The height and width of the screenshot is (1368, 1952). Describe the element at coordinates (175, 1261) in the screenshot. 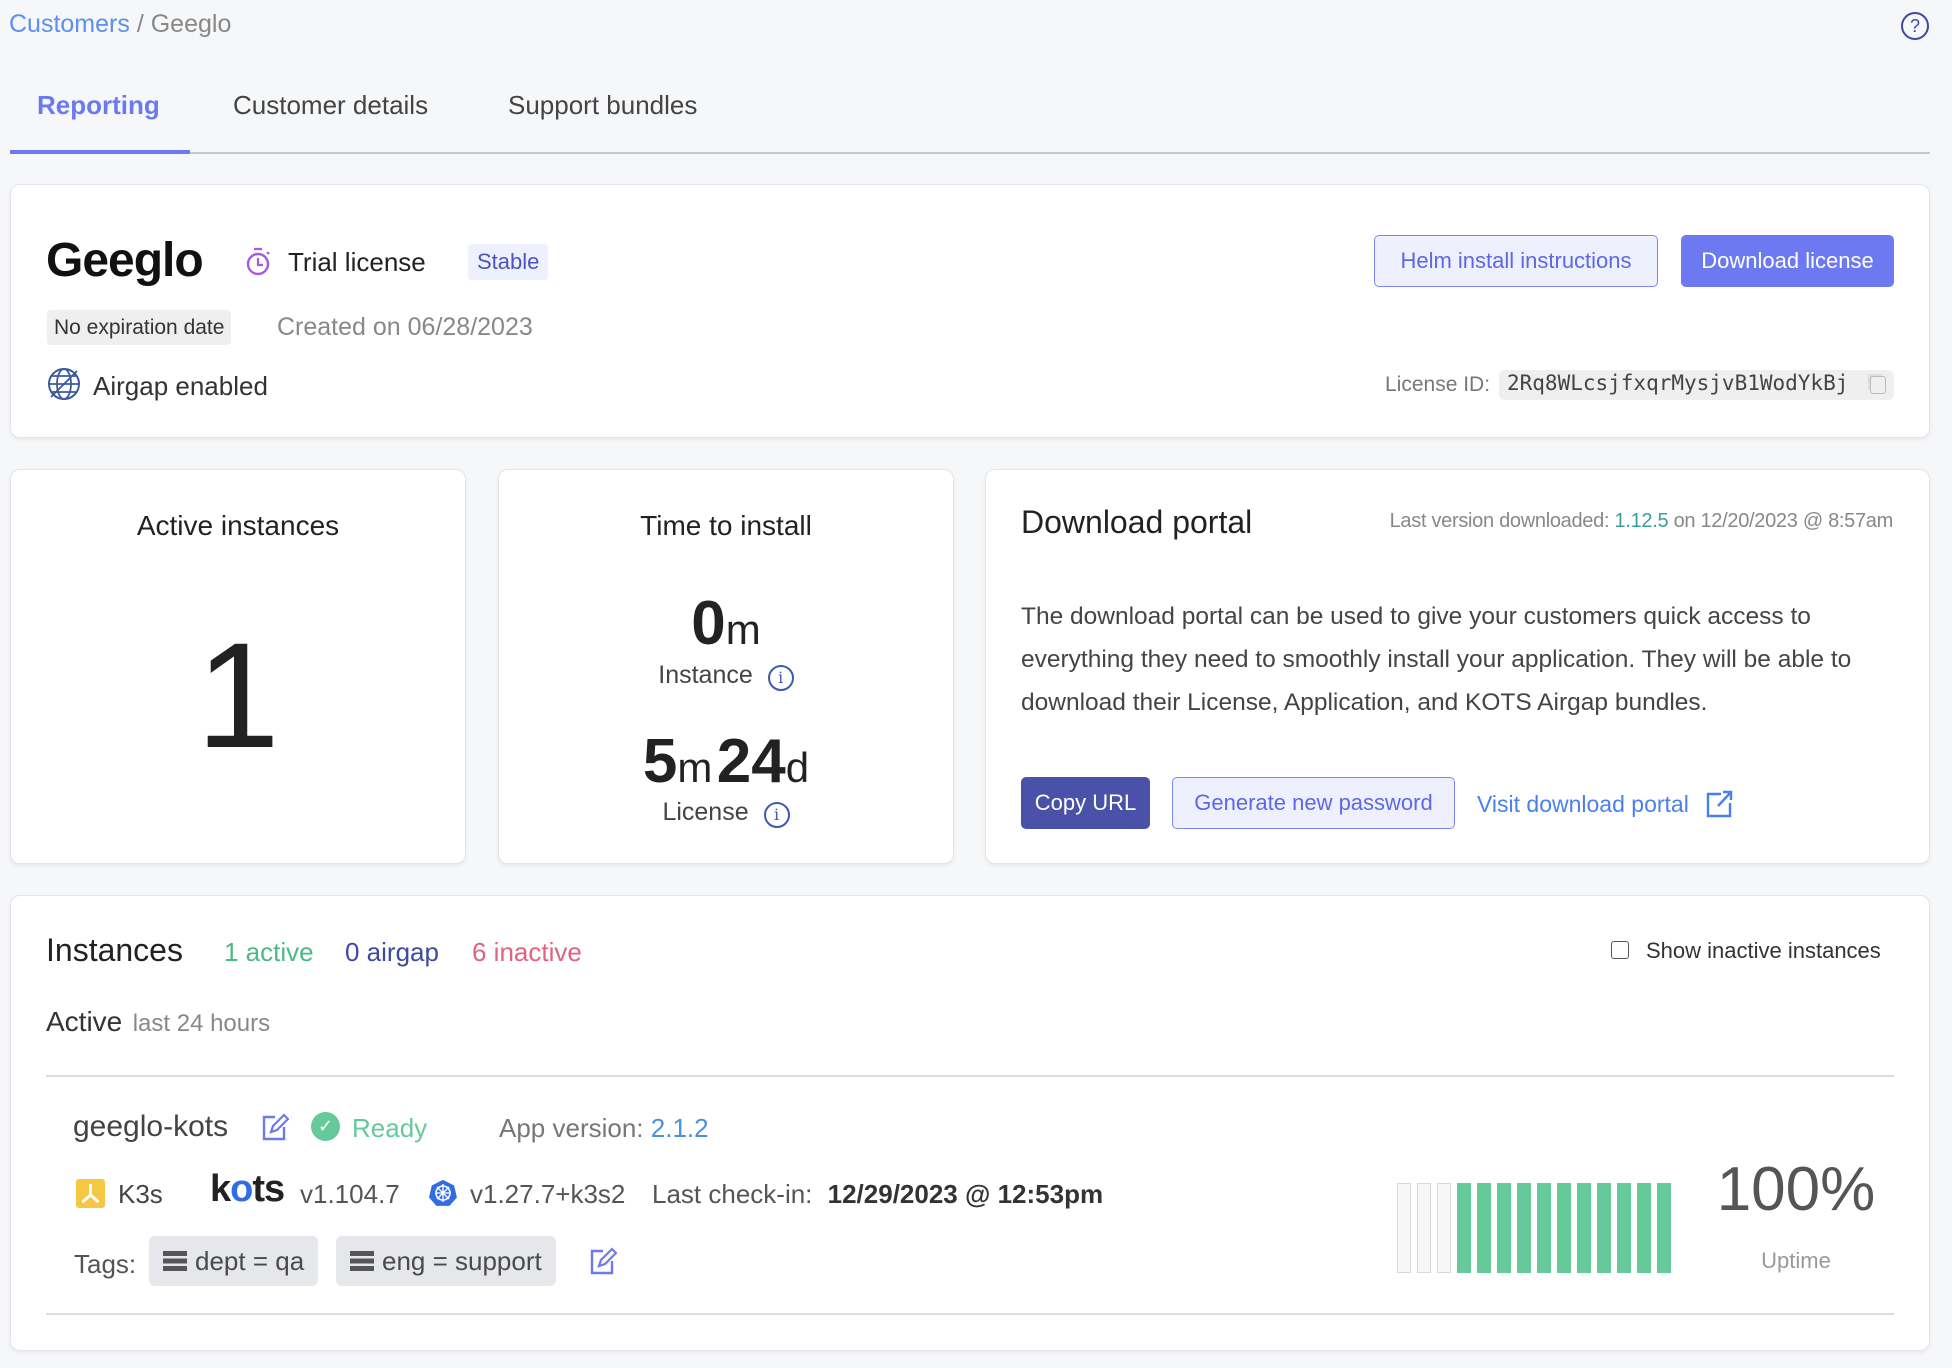

I see `tag-icon` at that location.